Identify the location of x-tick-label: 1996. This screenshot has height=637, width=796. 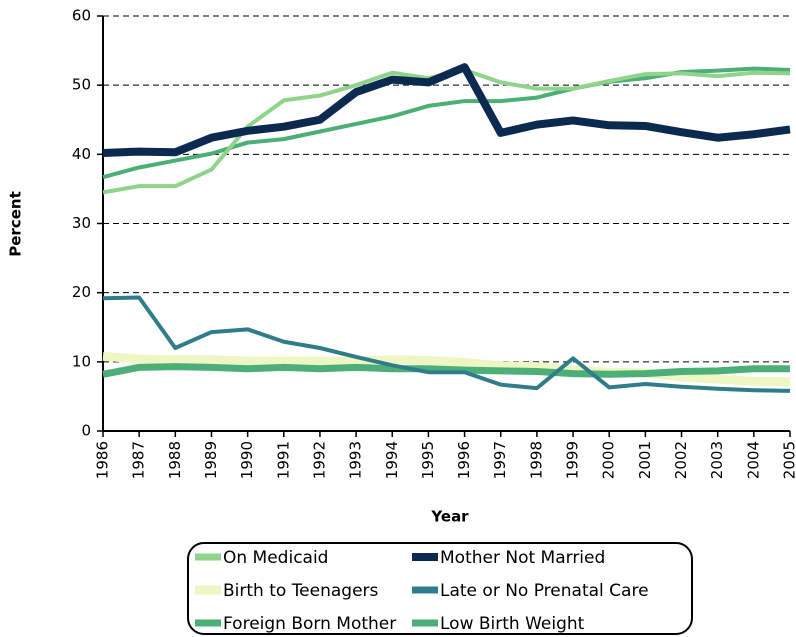
(464, 460).